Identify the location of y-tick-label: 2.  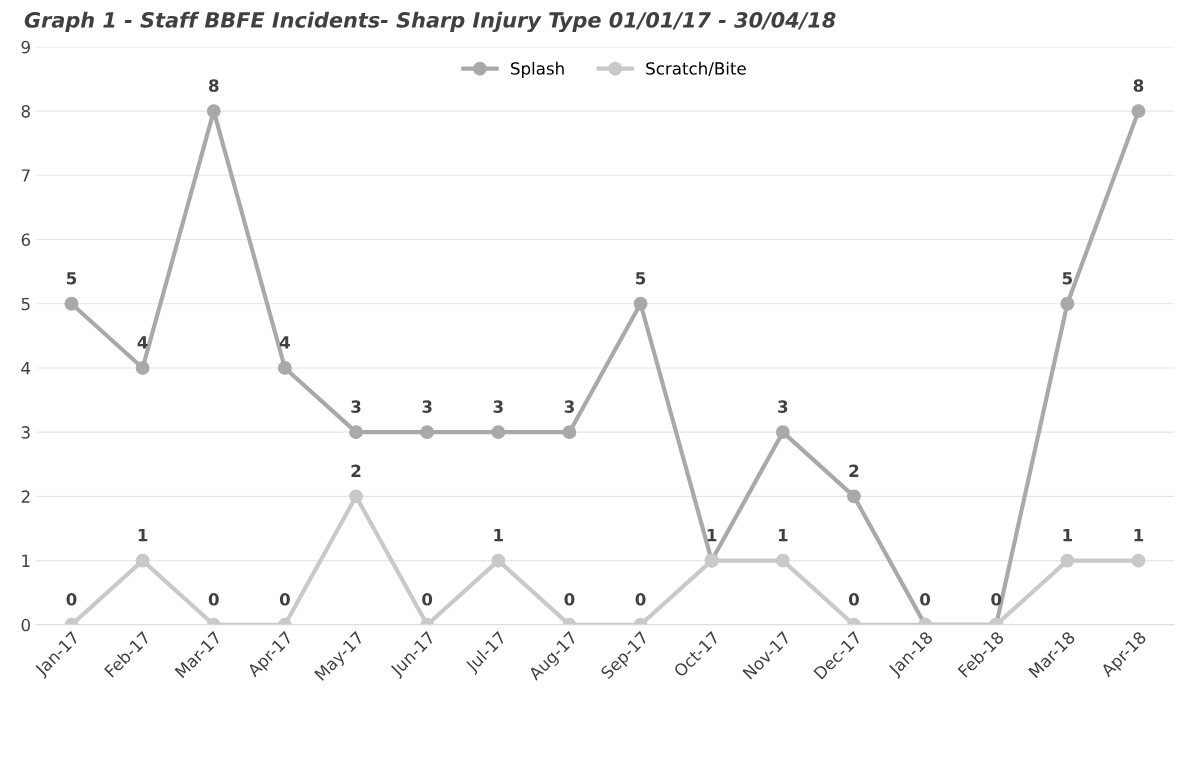
(25, 496).